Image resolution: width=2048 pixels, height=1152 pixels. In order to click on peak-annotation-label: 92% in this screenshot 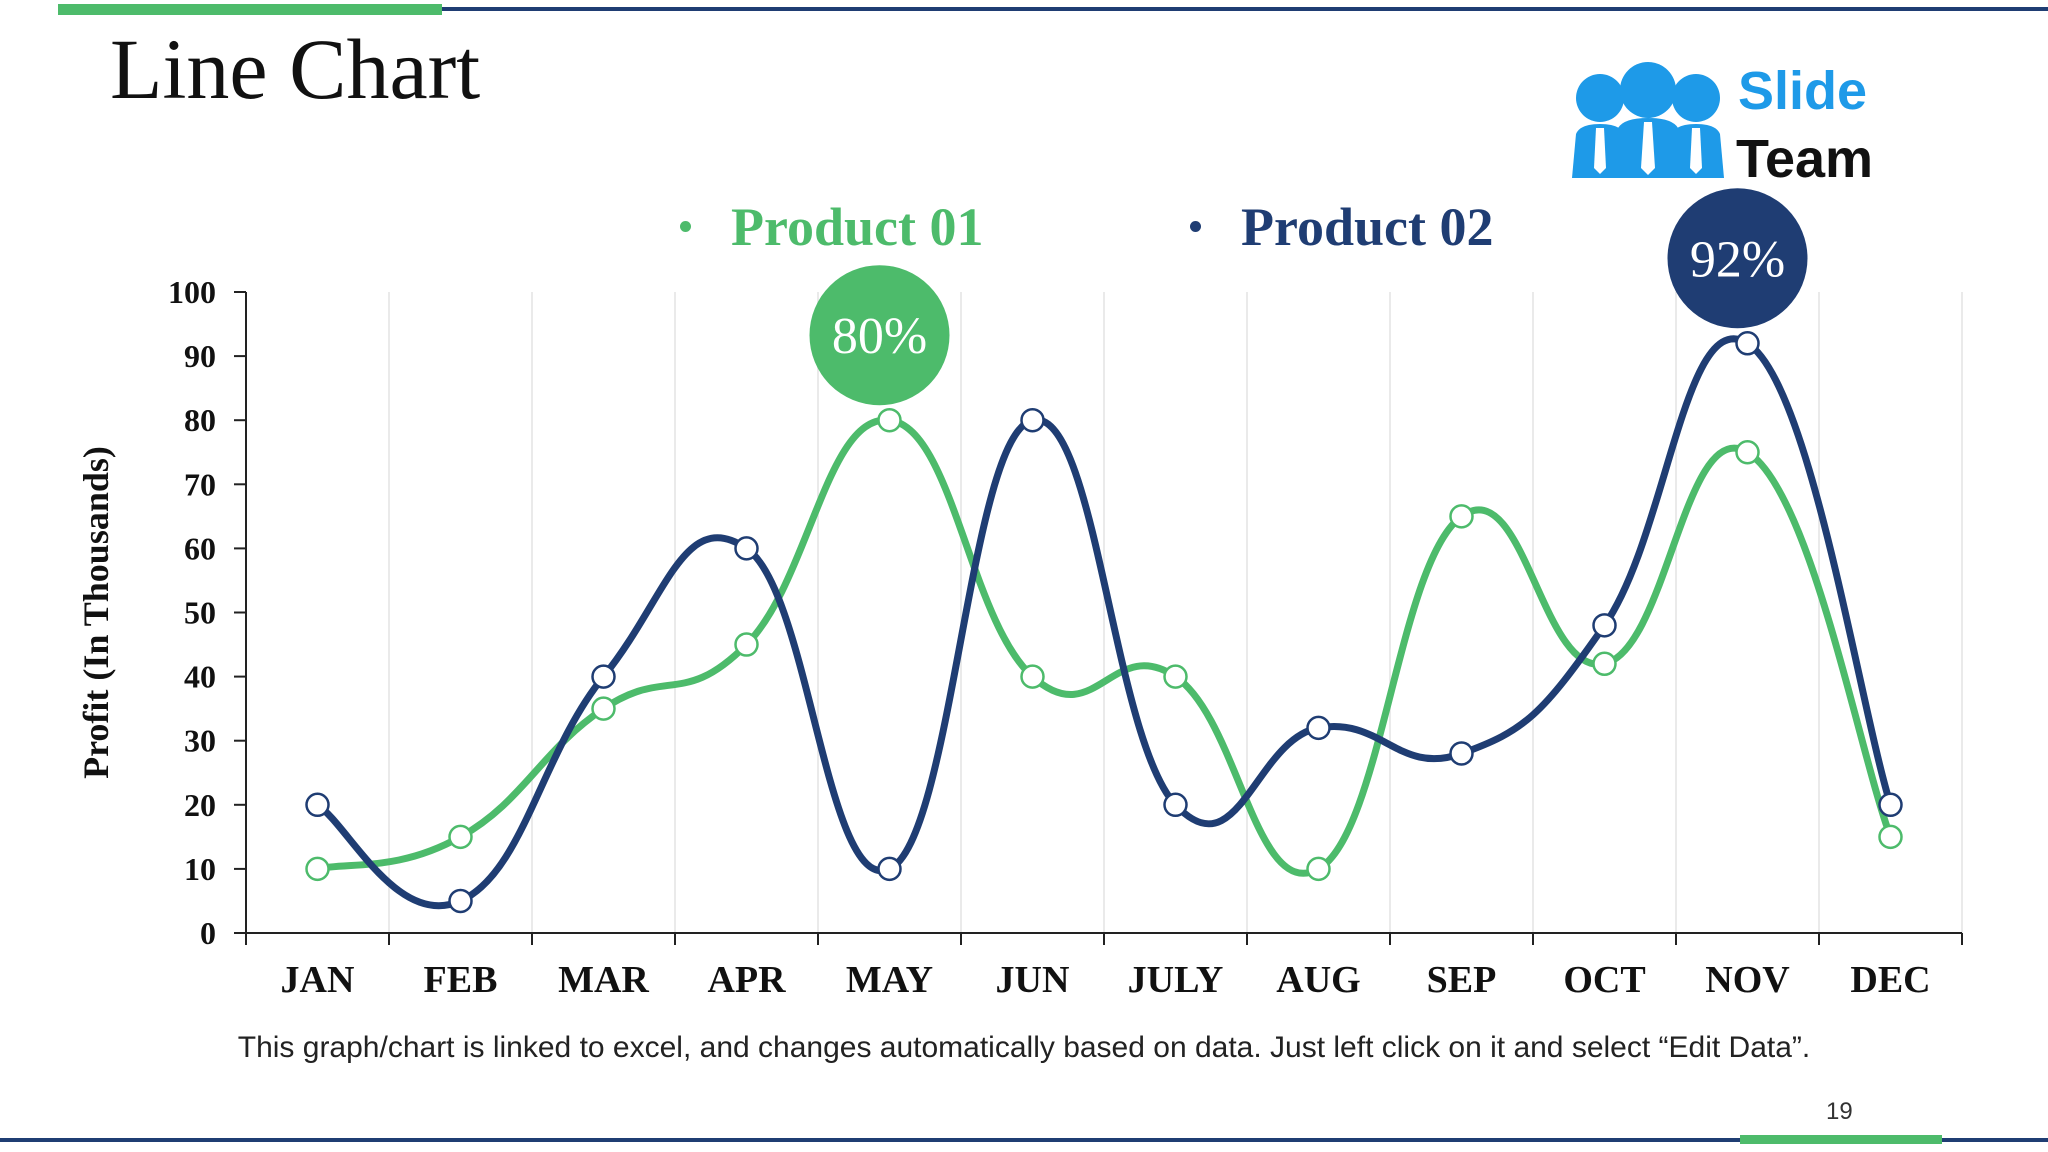, I will do `click(1737, 259)`.